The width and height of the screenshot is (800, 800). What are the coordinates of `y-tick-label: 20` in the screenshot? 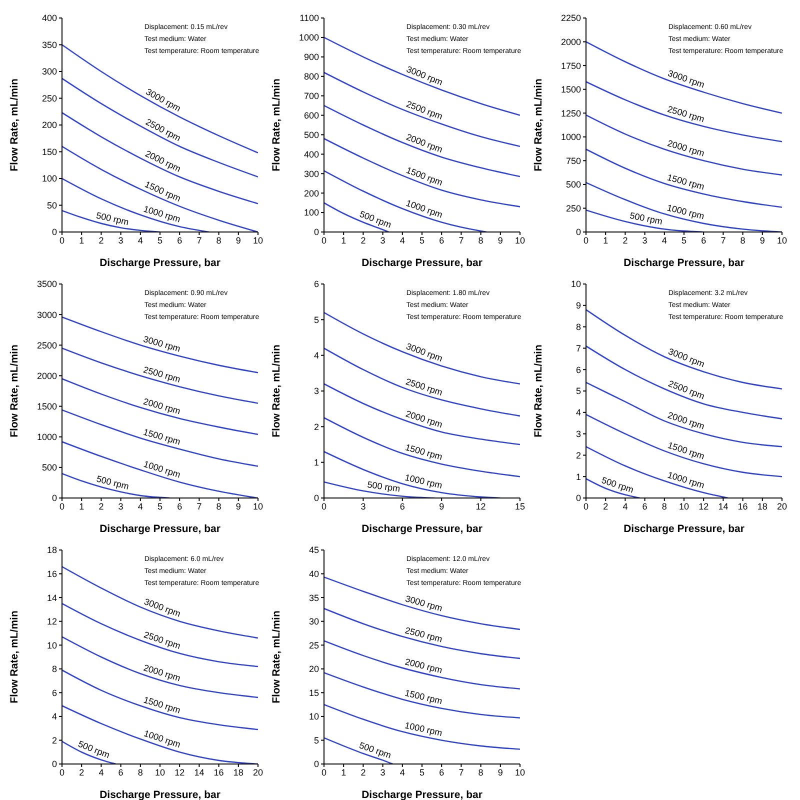 It's located at (313, 669).